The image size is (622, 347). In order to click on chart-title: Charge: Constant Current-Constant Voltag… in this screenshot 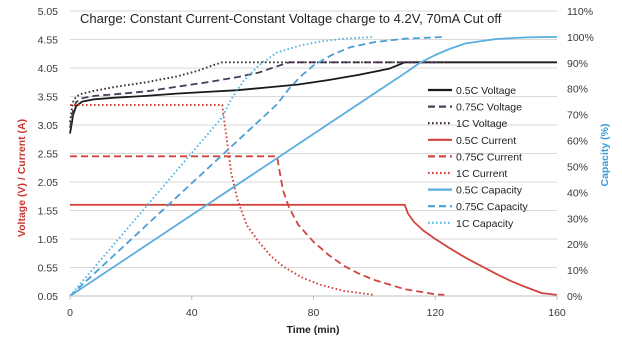, I will do `click(291, 18)`.